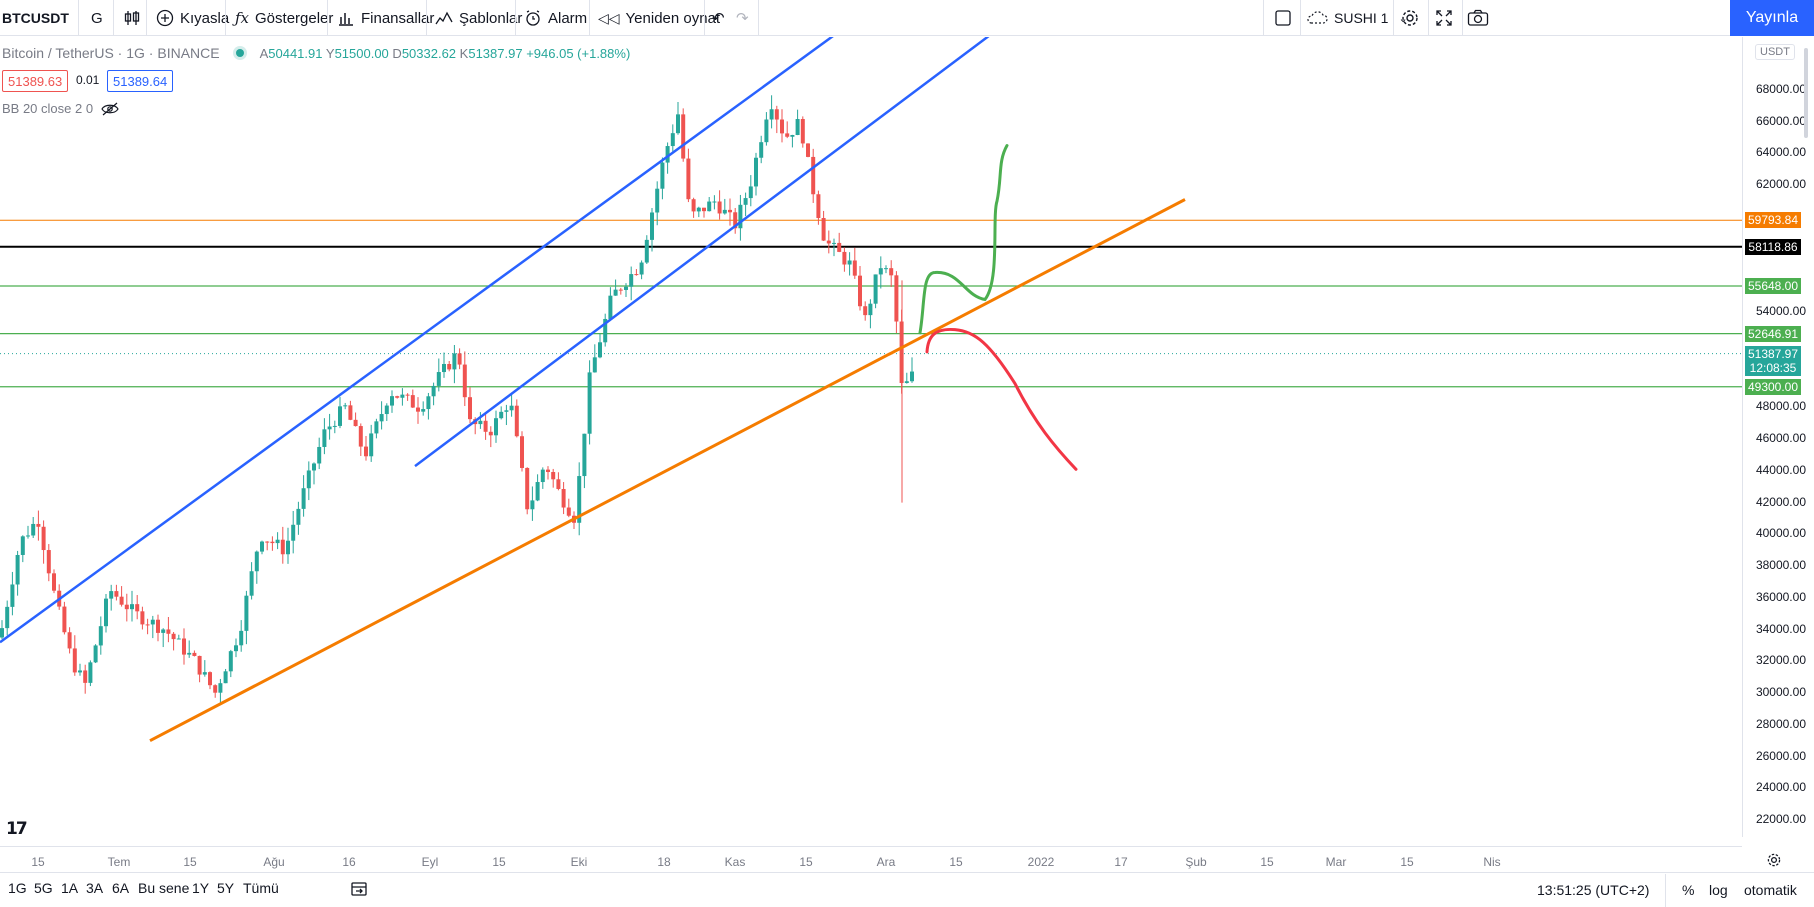  I want to click on go-to-date-button, so click(359, 891).